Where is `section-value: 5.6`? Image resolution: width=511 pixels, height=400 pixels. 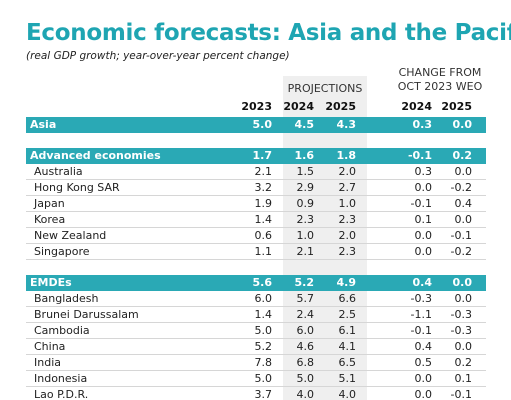
section-value: 5.6 is located at coordinates (262, 282).